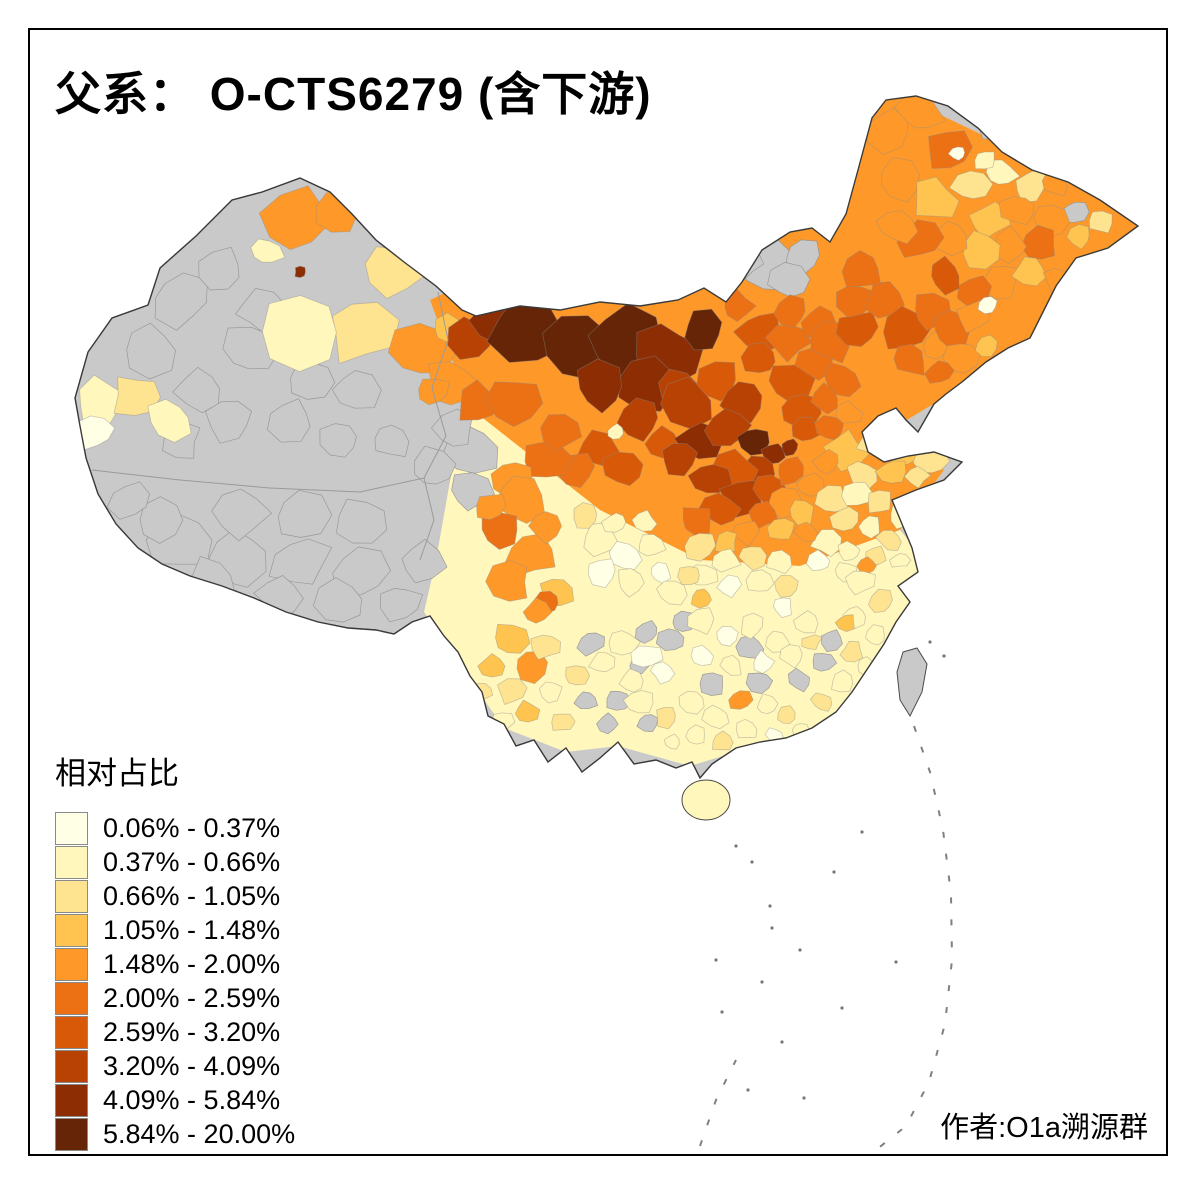 The image size is (1200, 1200). What do you see at coordinates (192, 929) in the screenshot?
I see `legend-label: 1.05% - 1.48%` at bounding box center [192, 929].